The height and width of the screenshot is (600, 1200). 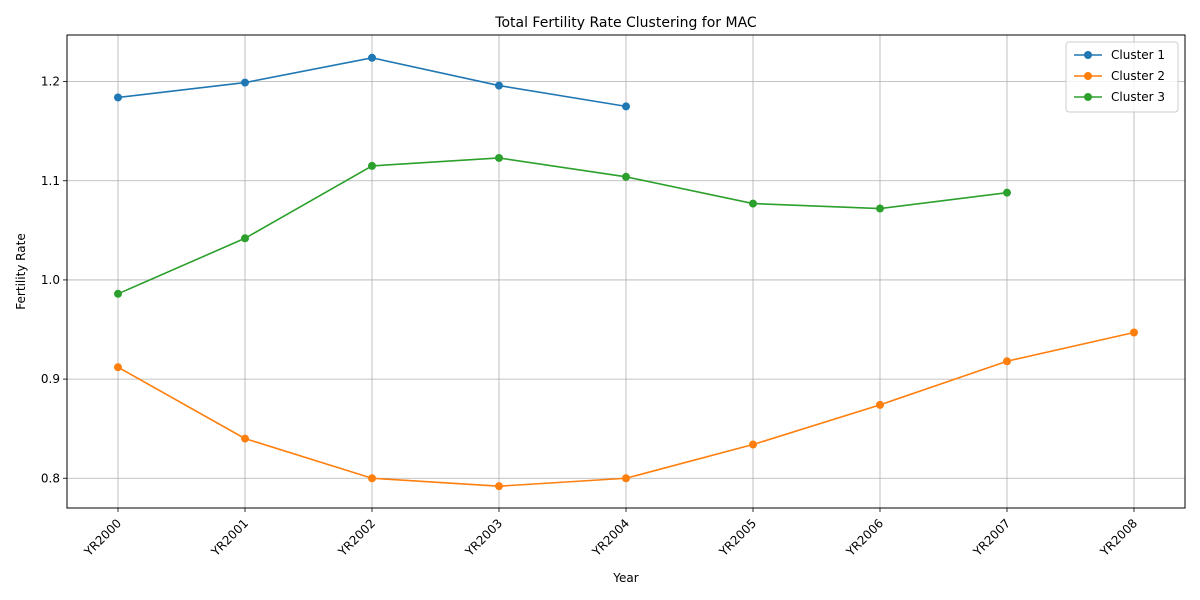 I want to click on x-axis-label: Year, so click(x=625, y=578).